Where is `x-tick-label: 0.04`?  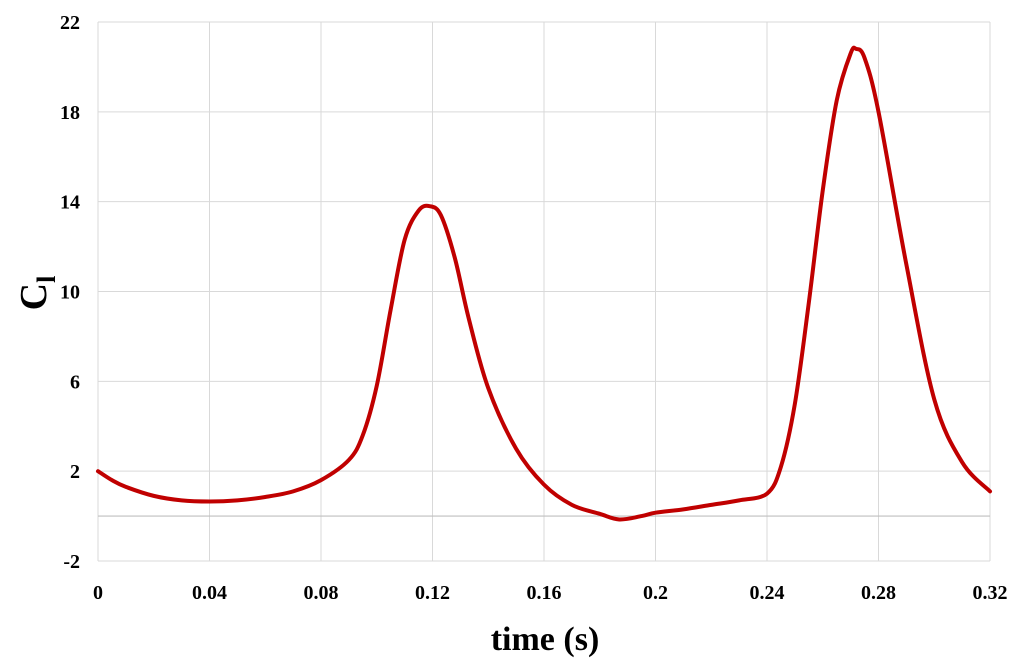
x-tick-label: 0.04 is located at coordinates (209, 593).